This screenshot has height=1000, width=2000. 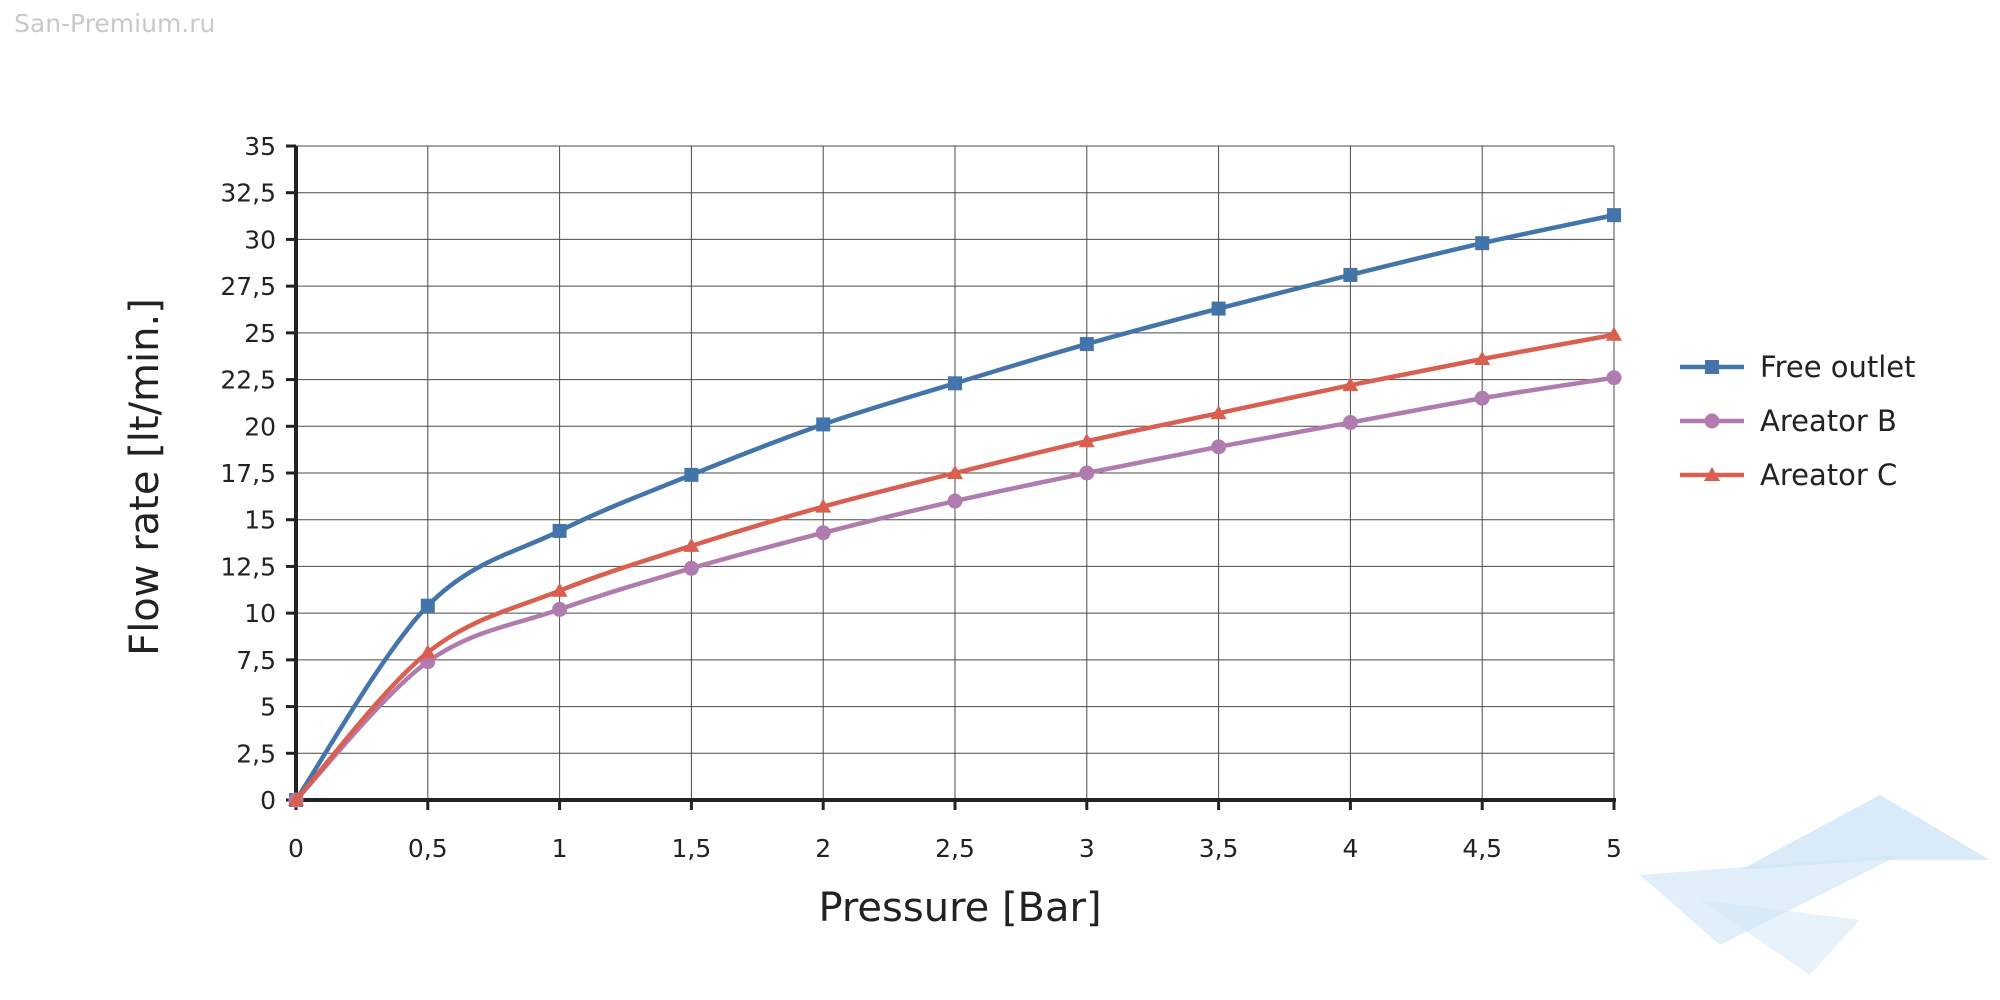 What do you see at coordinates (955, 848) in the screenshot?
I see `x-tick-label: 2,5` at bounding box center [955, 848].